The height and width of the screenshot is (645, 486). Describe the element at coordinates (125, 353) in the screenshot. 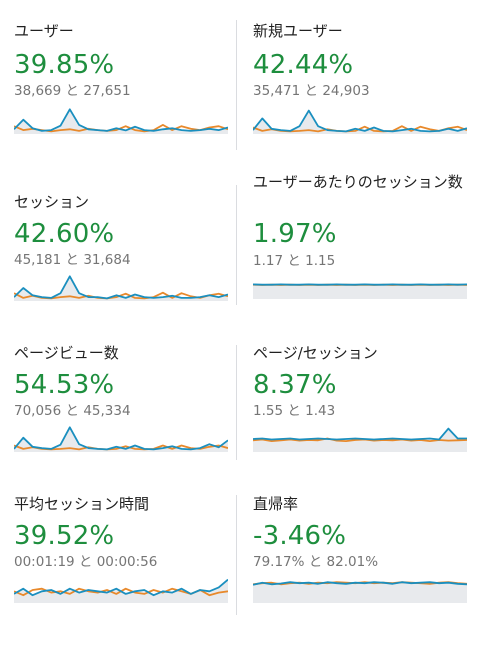

I see `metric-title: ページビュー数` at that location.